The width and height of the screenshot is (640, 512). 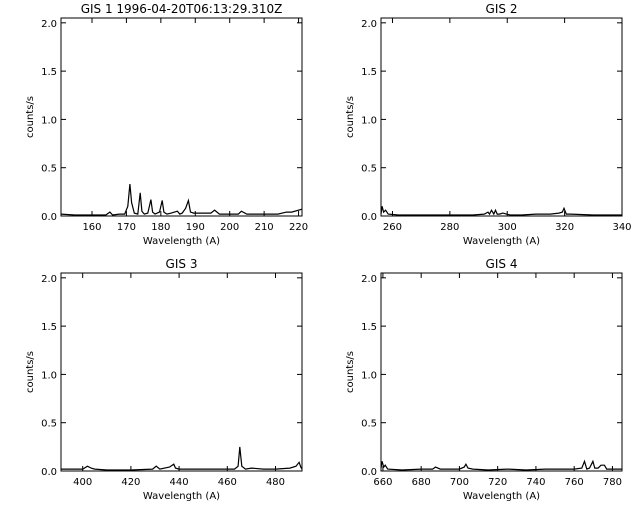 What do you see at coordinates (459, 482) in the screenshot?
I see `x-tick-label: 700` at bounding box center [459, 482].